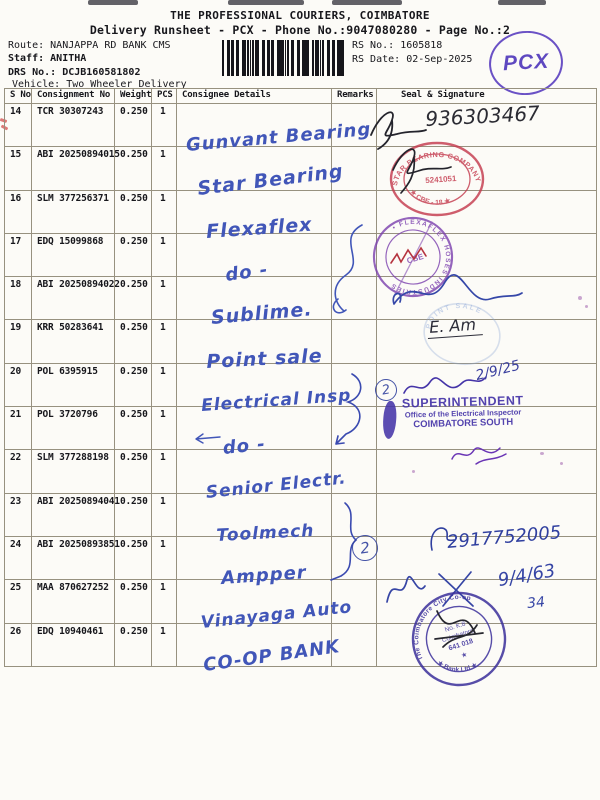  I want to click on cell-sno: 14, so click(16, 111).